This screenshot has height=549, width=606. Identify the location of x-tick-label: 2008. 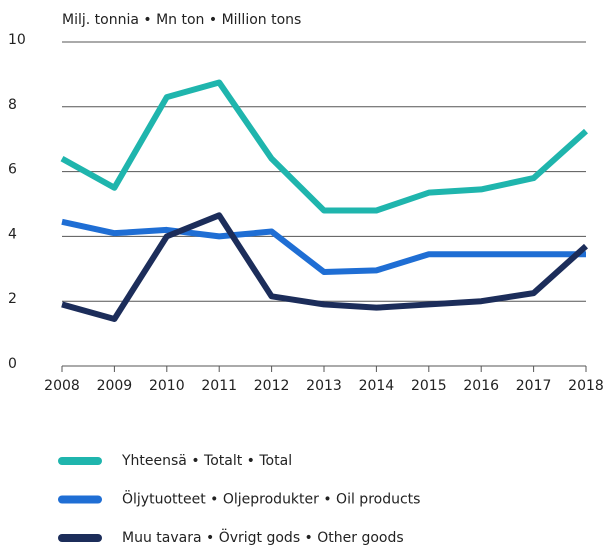
(62, 386).